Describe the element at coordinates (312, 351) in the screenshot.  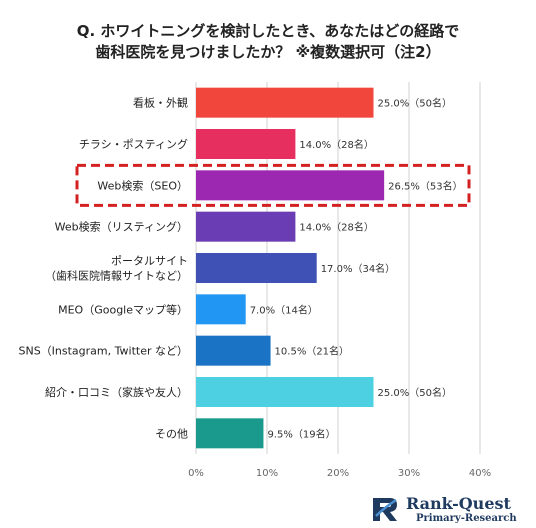
I see `data-label: 10.5%（21名）` at that location.